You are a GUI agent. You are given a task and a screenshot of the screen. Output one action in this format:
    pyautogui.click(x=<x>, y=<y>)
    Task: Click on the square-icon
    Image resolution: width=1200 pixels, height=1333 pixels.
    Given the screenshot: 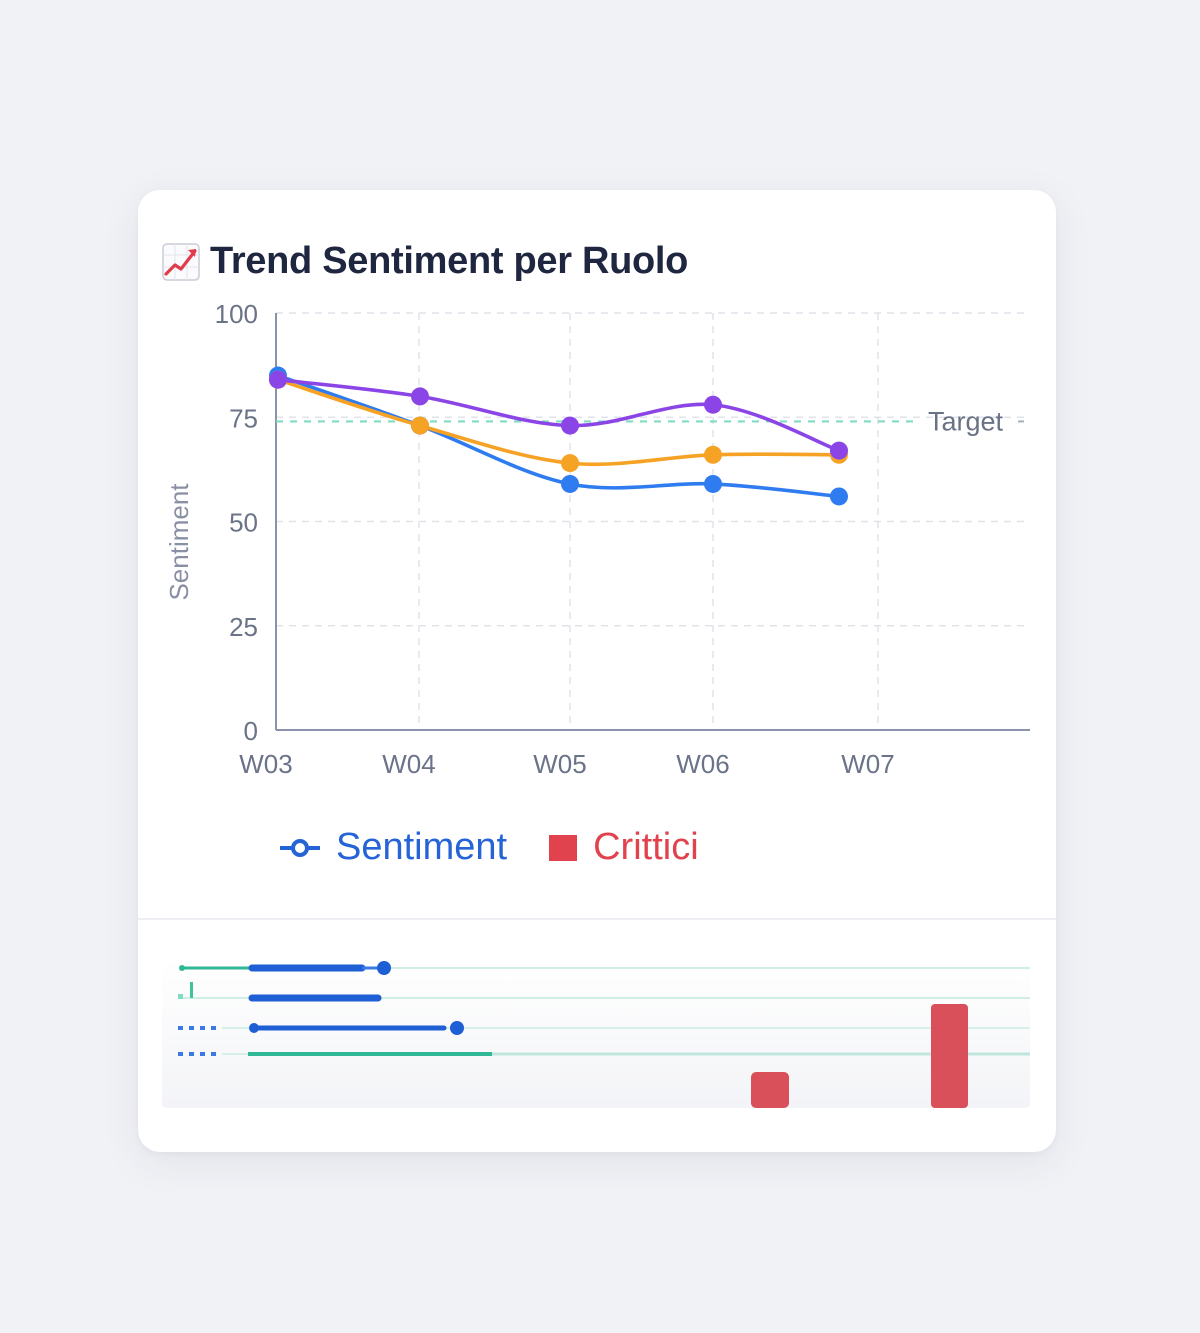 What is the action you would take?
    pyautogui.click(x=563, y=847)
    